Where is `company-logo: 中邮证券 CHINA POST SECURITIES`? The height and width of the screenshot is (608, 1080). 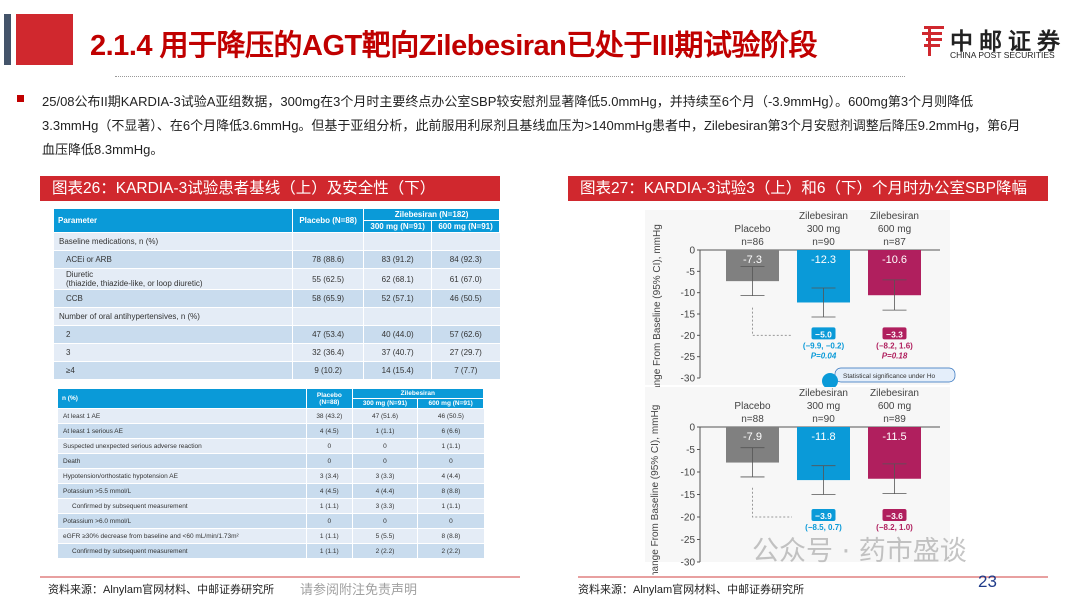 company-logo: 中邮证券 CHINA POST SECURITIES is located at coordinates (995, 42).